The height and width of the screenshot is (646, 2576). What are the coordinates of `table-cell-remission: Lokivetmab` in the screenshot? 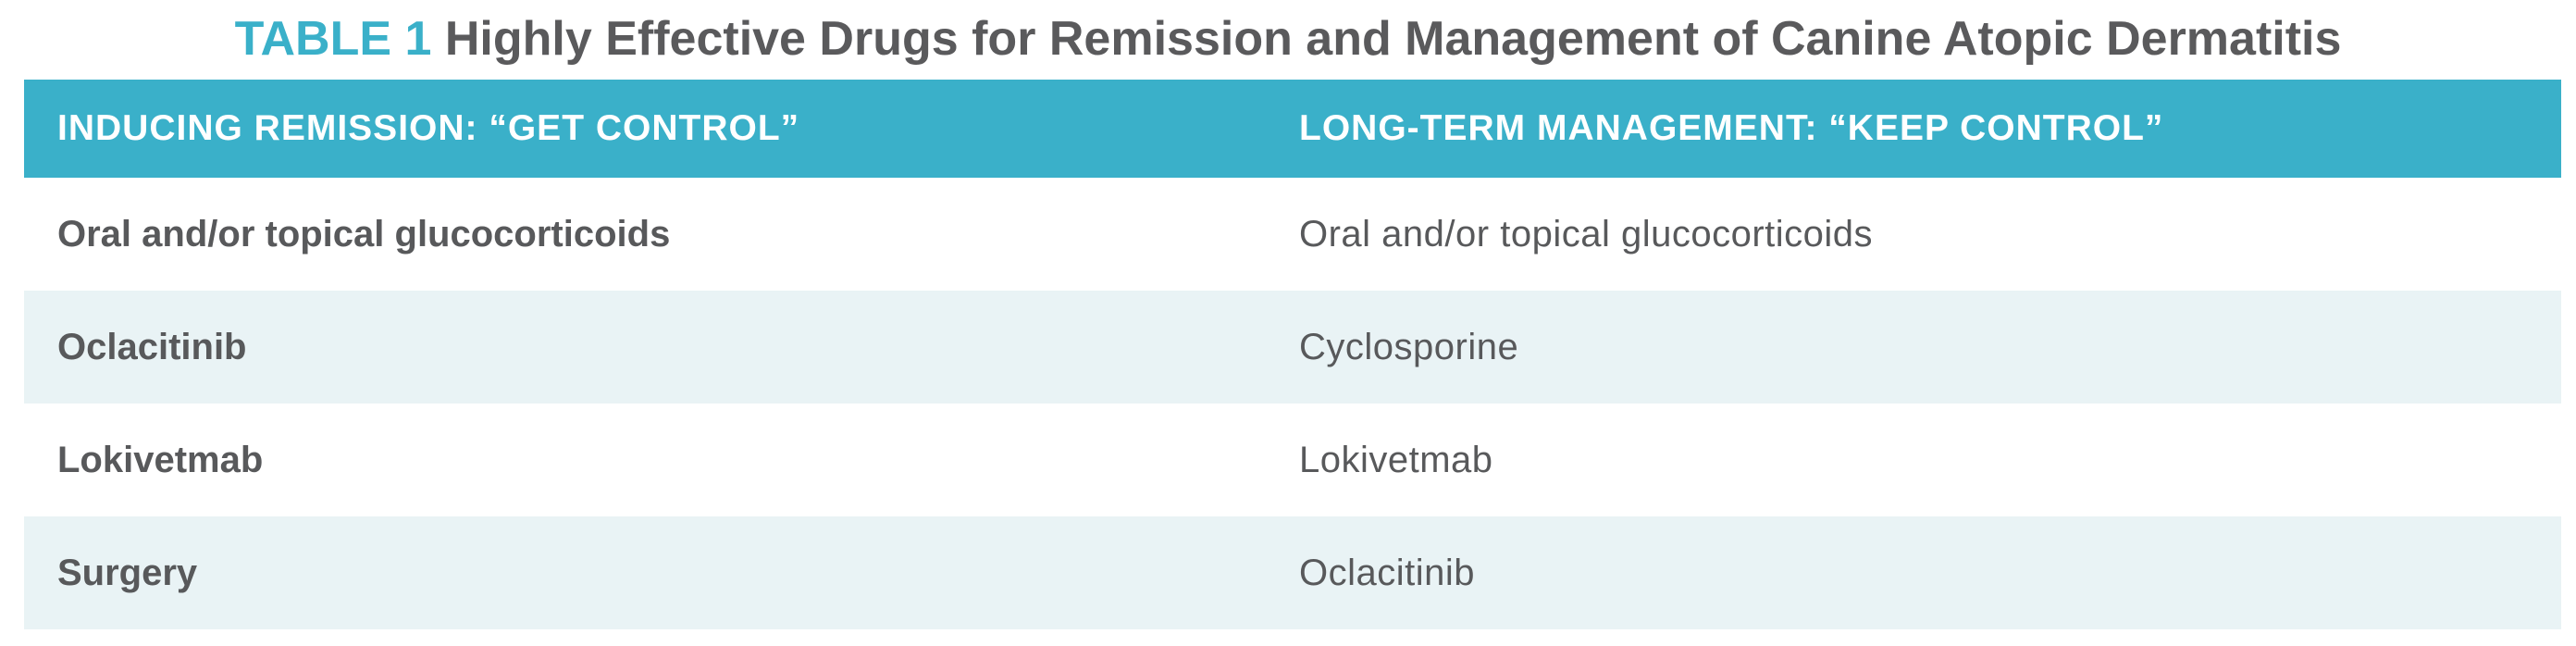 It's located at (161, 459).